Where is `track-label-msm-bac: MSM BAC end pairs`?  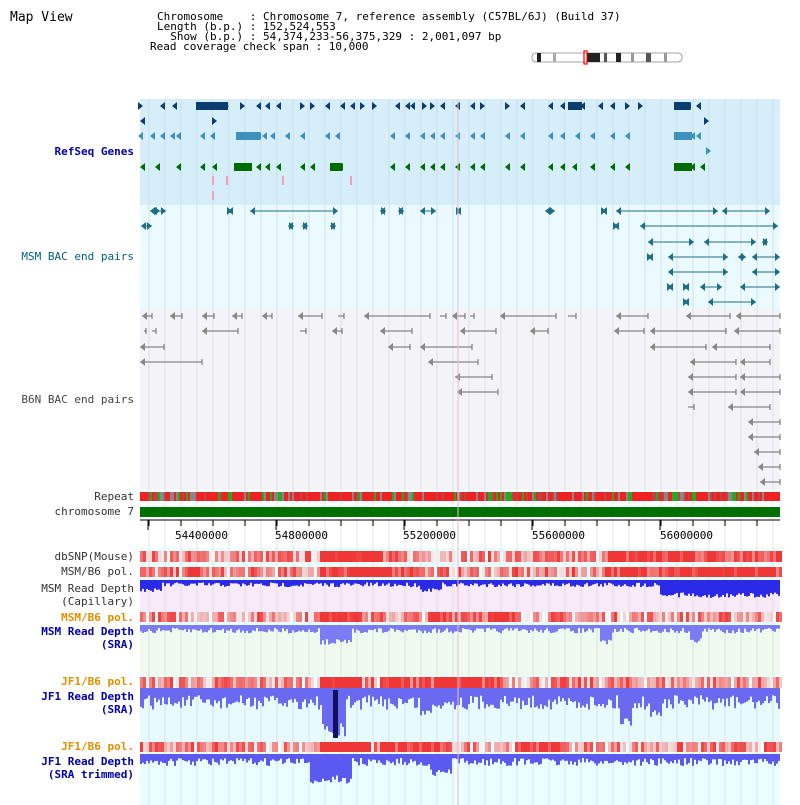 track-label-msm-bac: MSM BAC end pairs is located at coordinates (77, 256).